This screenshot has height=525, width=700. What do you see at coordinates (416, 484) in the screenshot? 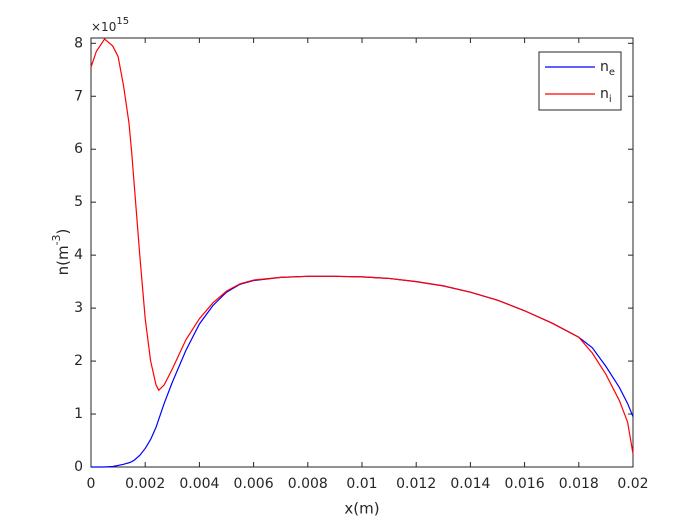
I see `x-tick-label: 0.012` at bounding box center [416, 484].